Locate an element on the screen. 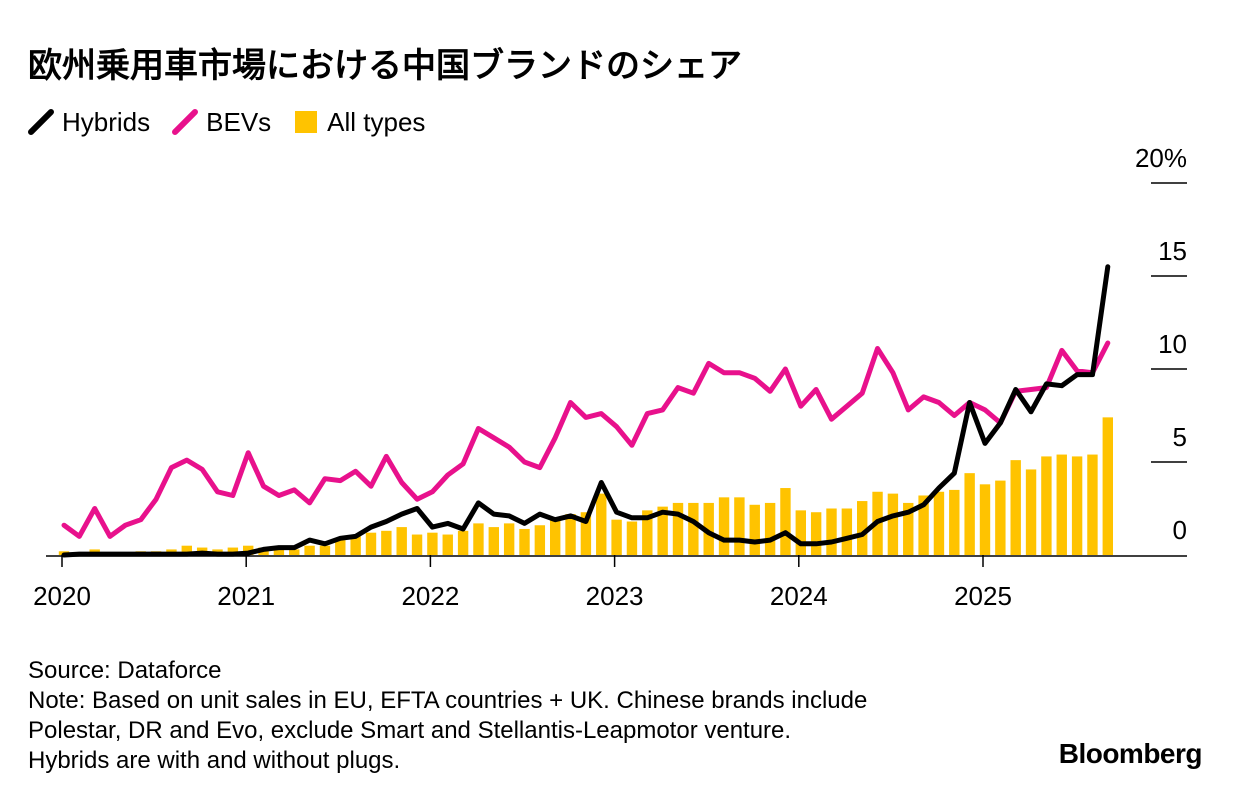 This screenshot has width=1240, height=800. y-tick-label-20: 20% is located at coordinates (1161, 158).